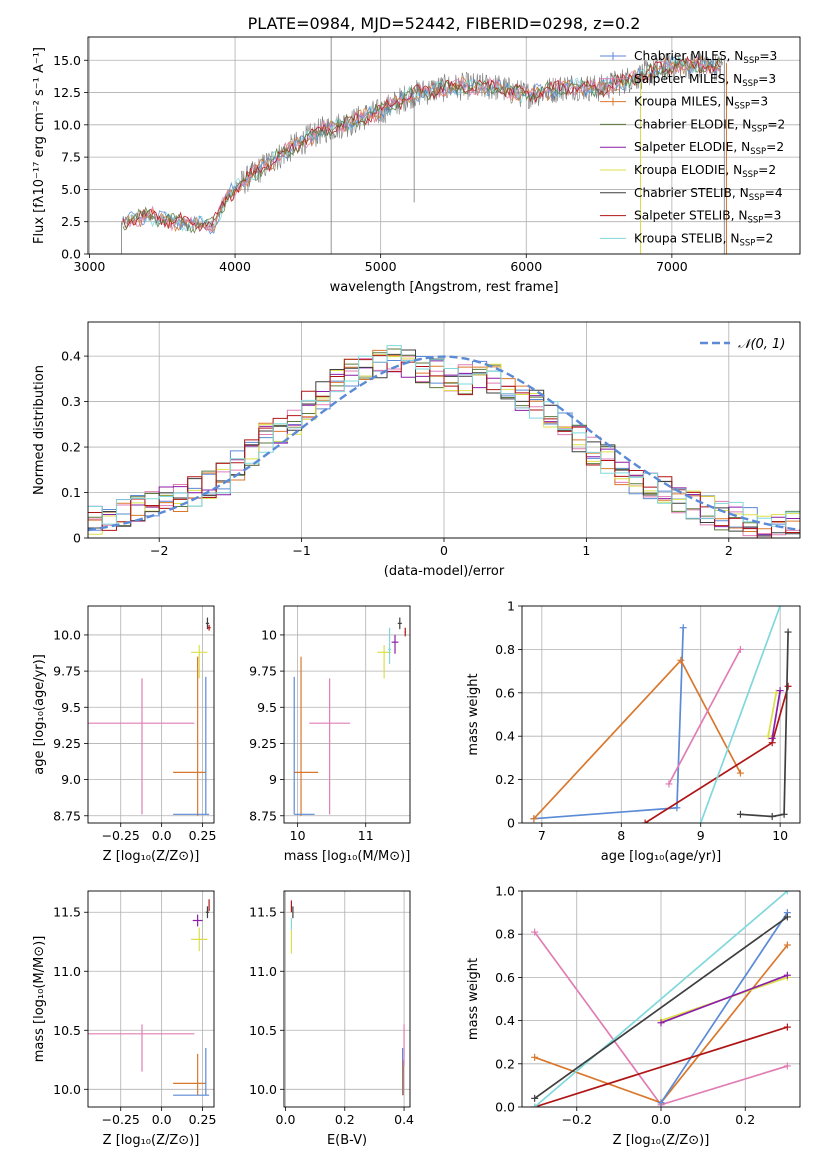 This screenshot has height=1170, width=819. What do you see at coordinates (203, 835) in the screenshot?
I see `x-tick-label: 0.25` at bounding box center [203, 835].